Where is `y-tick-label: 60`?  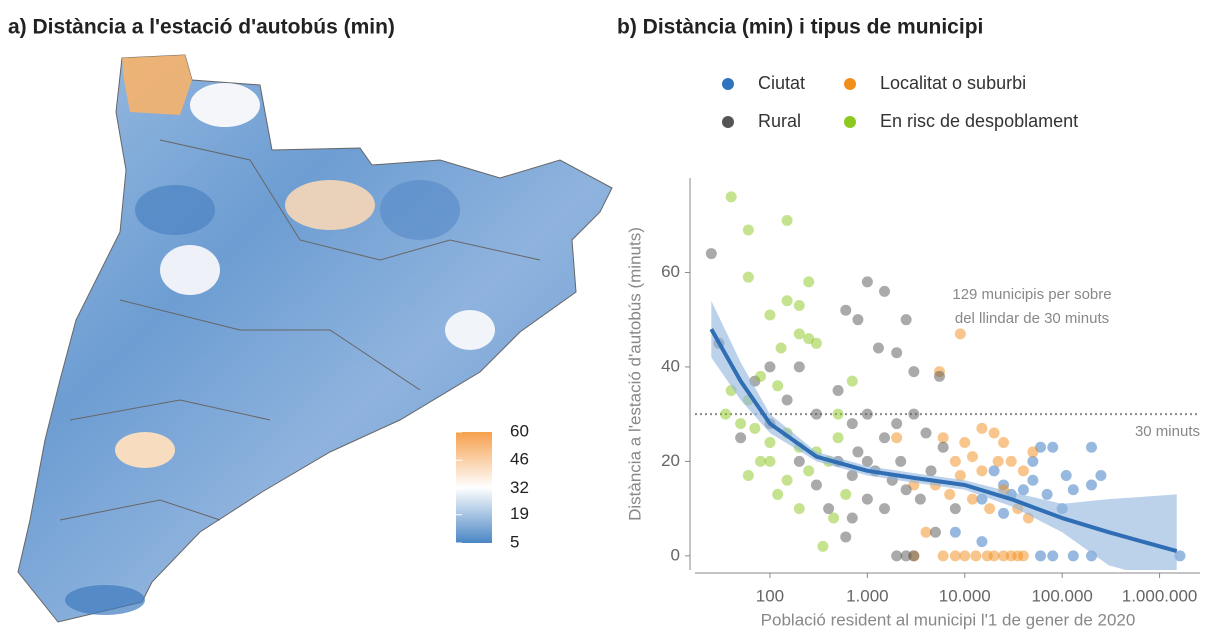
y-tick-label: 60 is located at coordinates (670, 271).